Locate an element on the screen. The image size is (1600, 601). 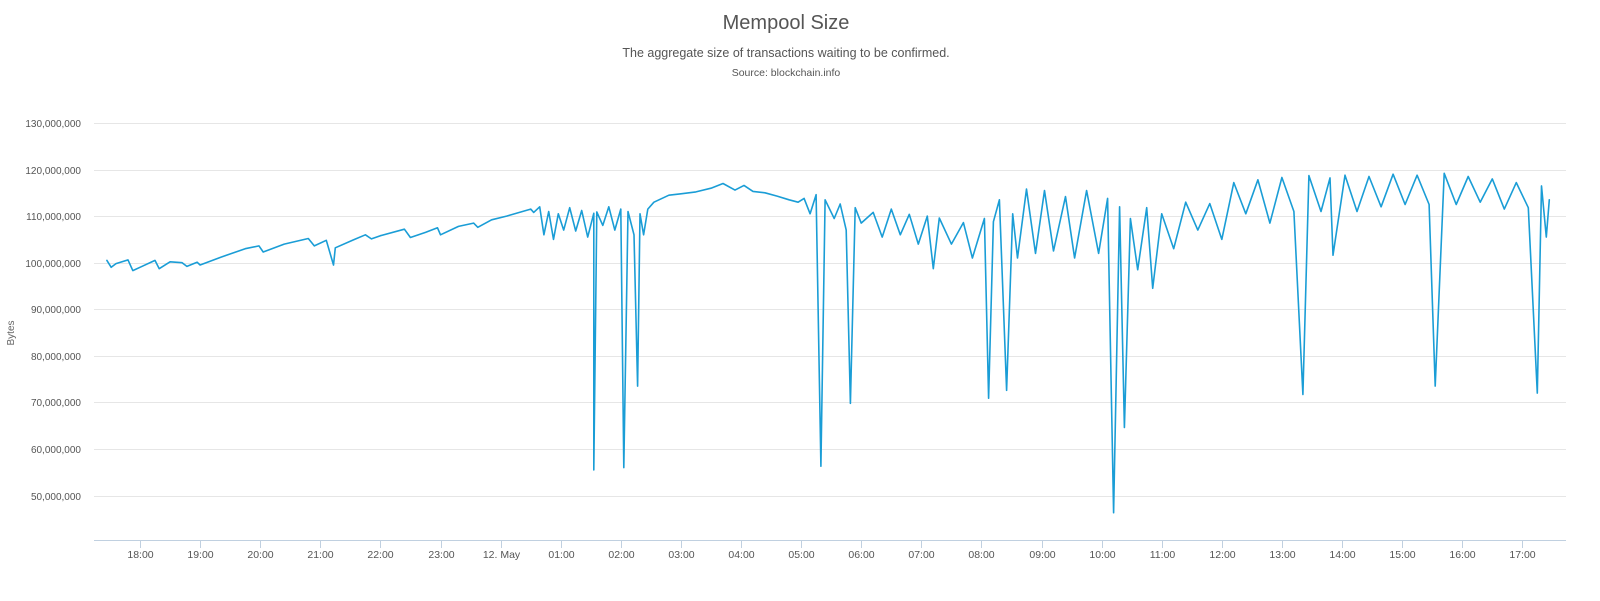
x-tick-label: 12. May is located at coordinates (502, 555).